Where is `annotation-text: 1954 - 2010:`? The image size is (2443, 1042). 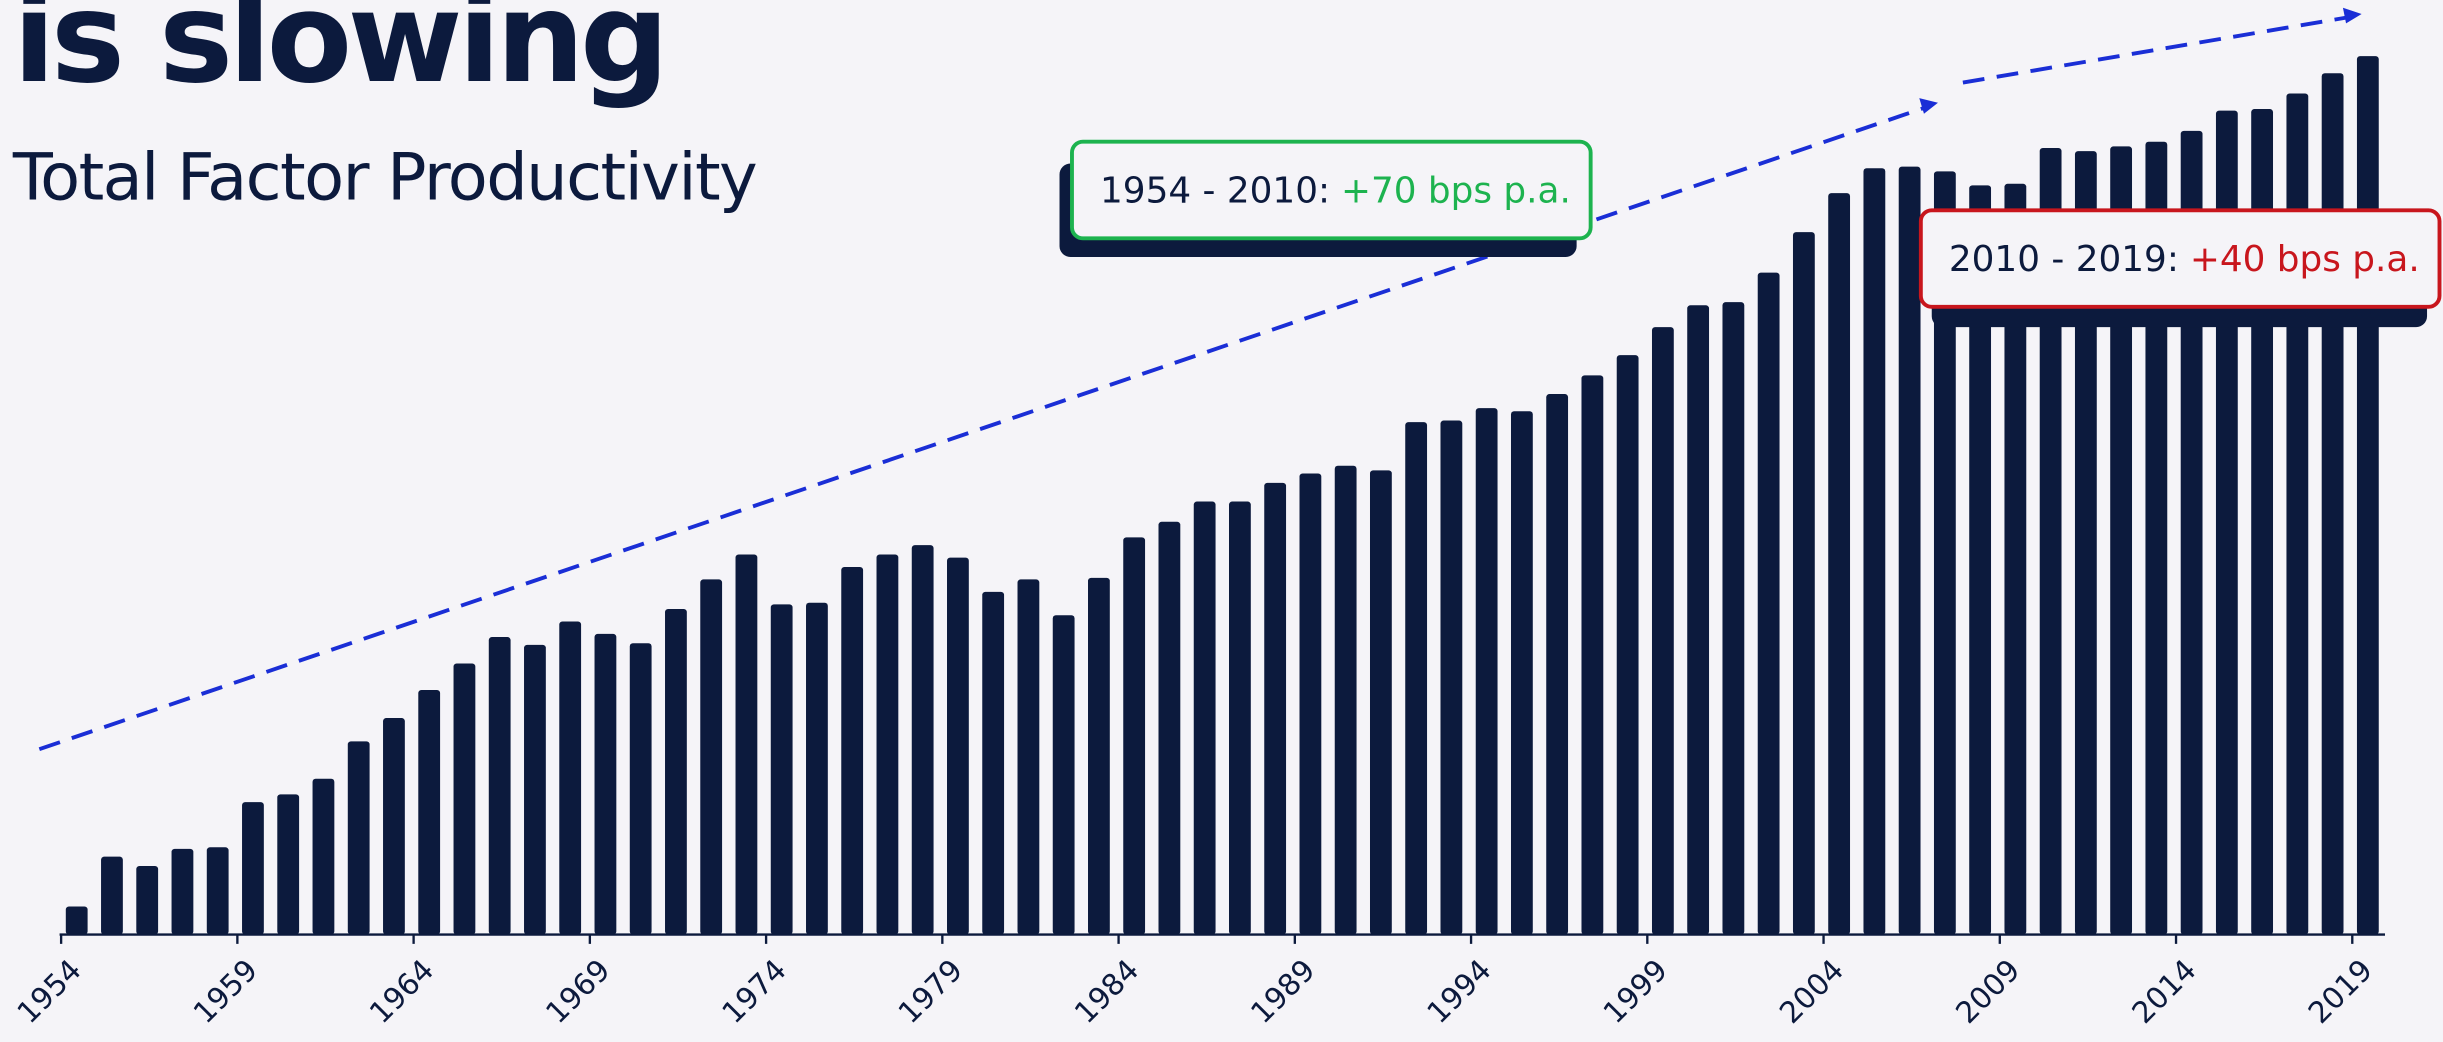 annotation-text: 1954 - 2010: is located at coordinates (1215, 190).